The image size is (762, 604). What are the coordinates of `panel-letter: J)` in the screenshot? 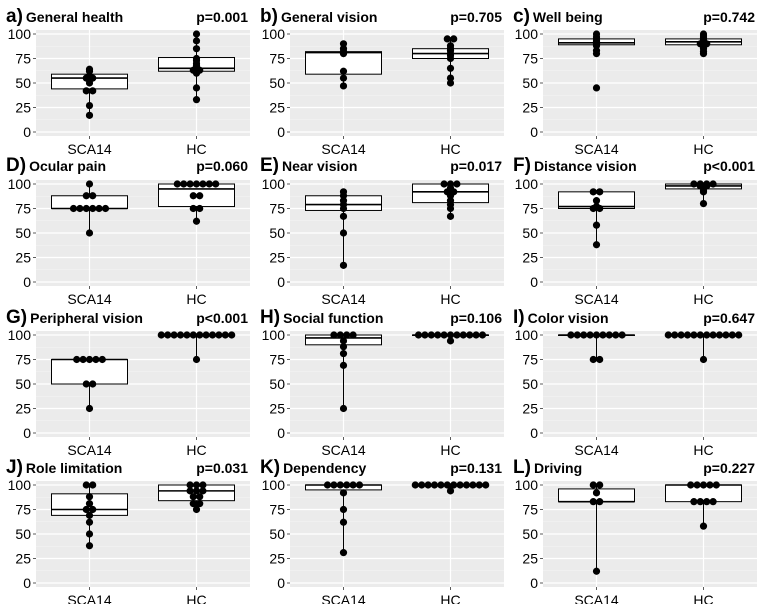 It's located at (14, 467).